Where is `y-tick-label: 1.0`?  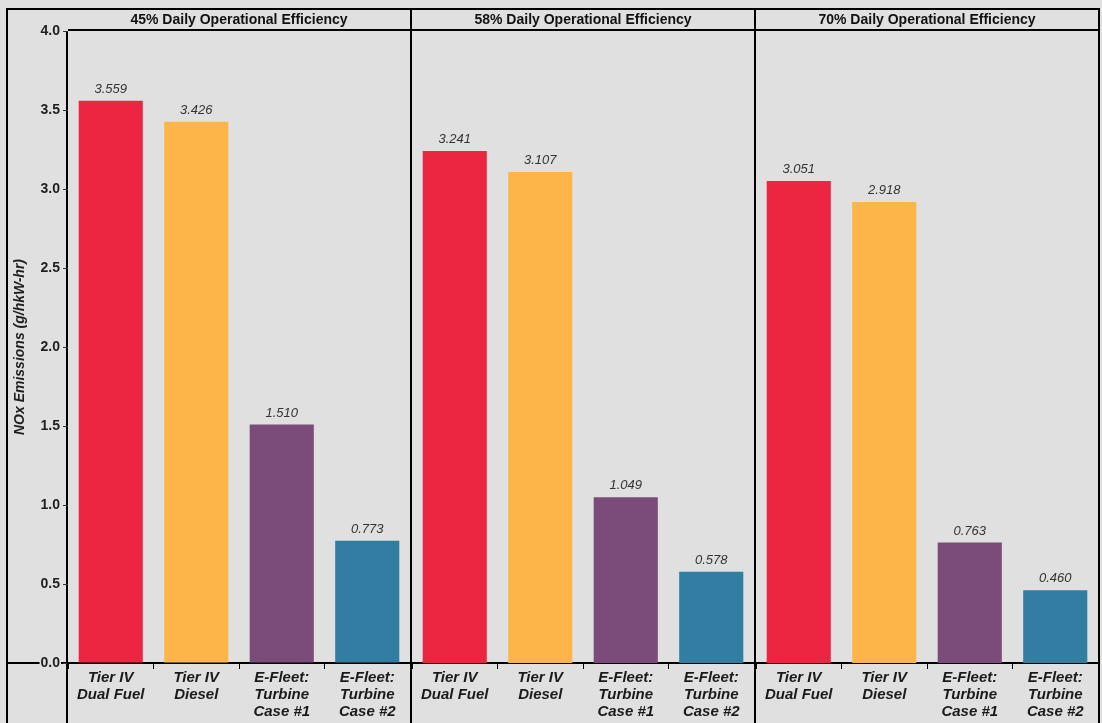 y-tick-label: 1.0 is located at coordinates (50, 503).